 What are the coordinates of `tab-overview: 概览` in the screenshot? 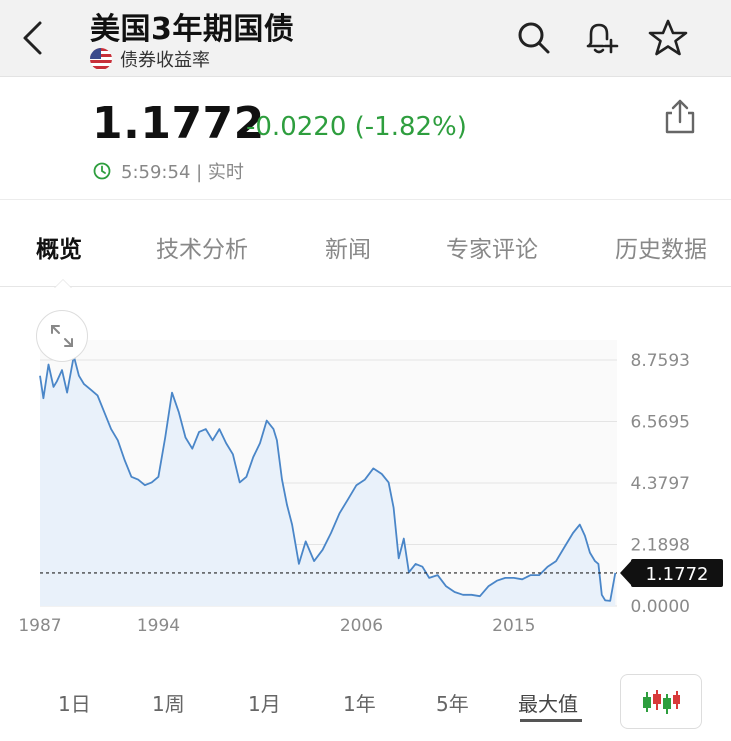 It's located at (59, 250).